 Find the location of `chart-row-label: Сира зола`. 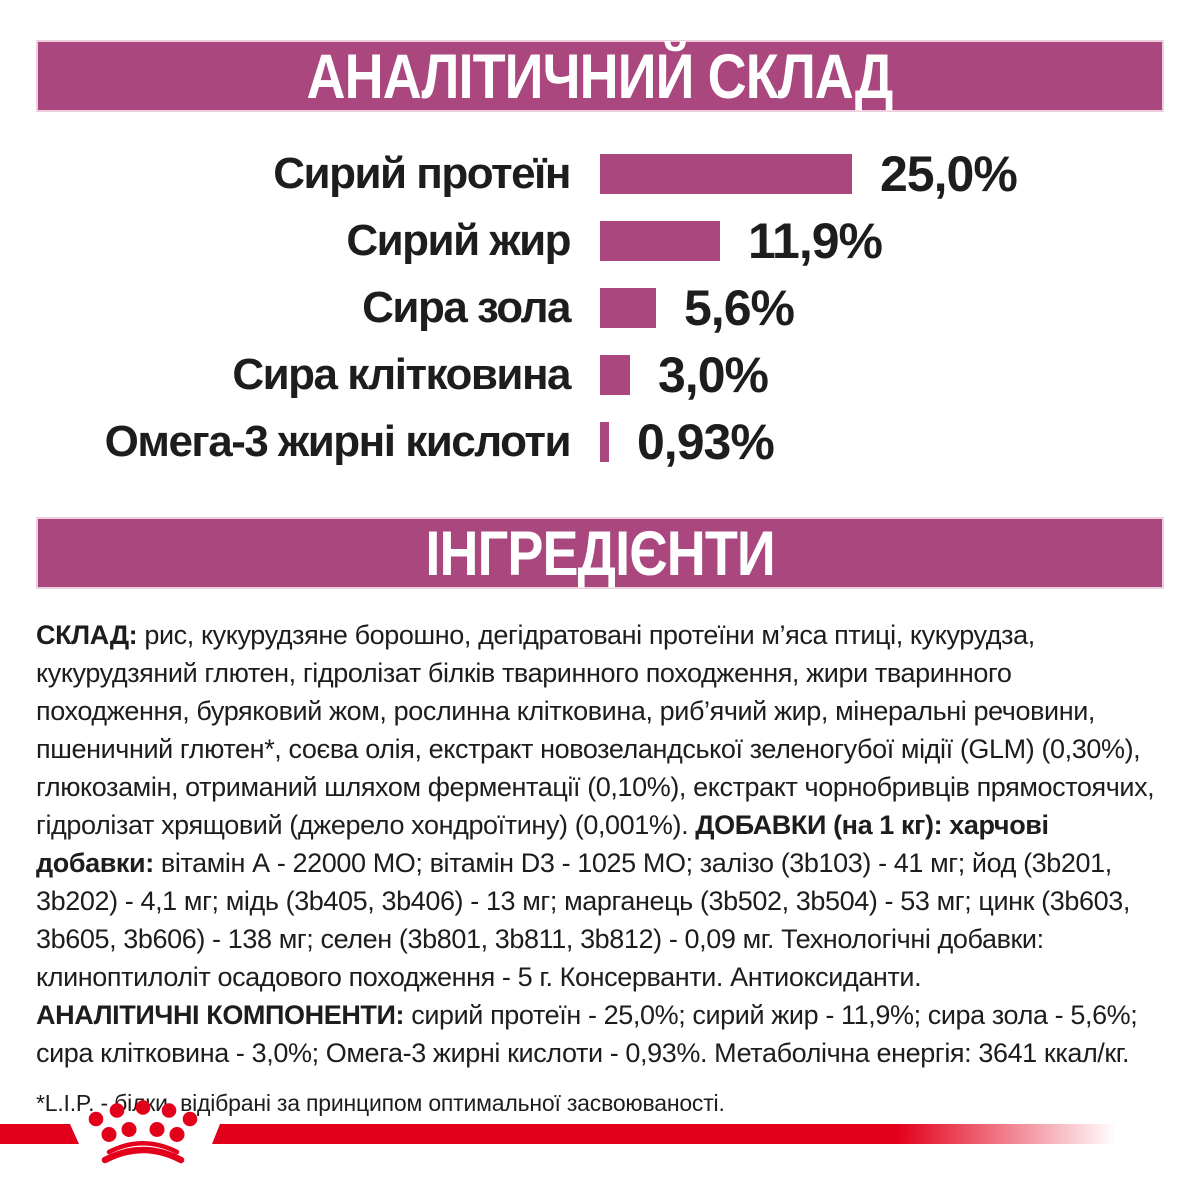

chart-row-label: Сира зола is located at coordinates (466, 307).